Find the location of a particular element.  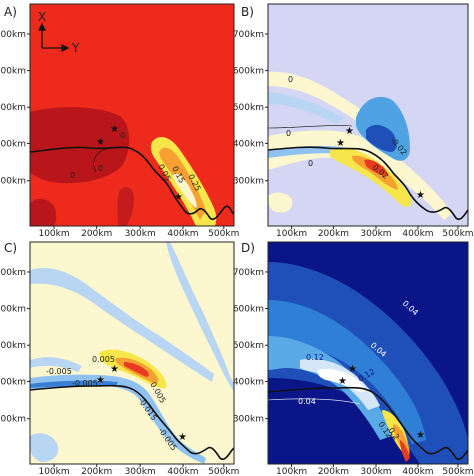

panel-a-y-tick-label-1: 700km is located at coordinates (13, 35).